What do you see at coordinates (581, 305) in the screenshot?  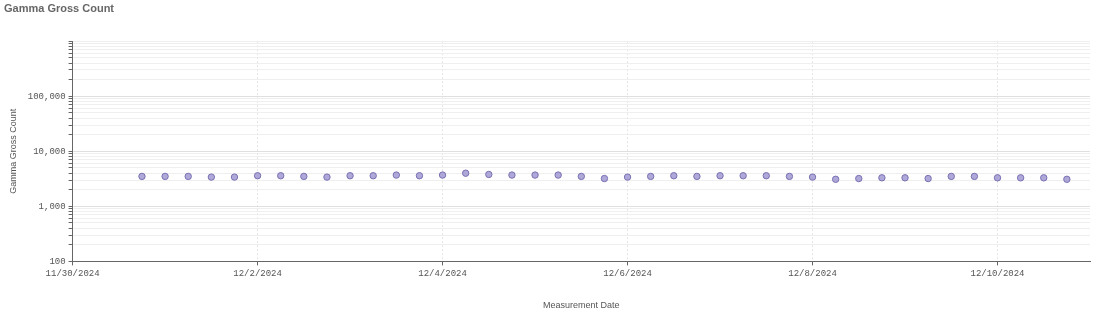 I see `x-axis-title: Measurement Date` at bounding box center [581, 305].